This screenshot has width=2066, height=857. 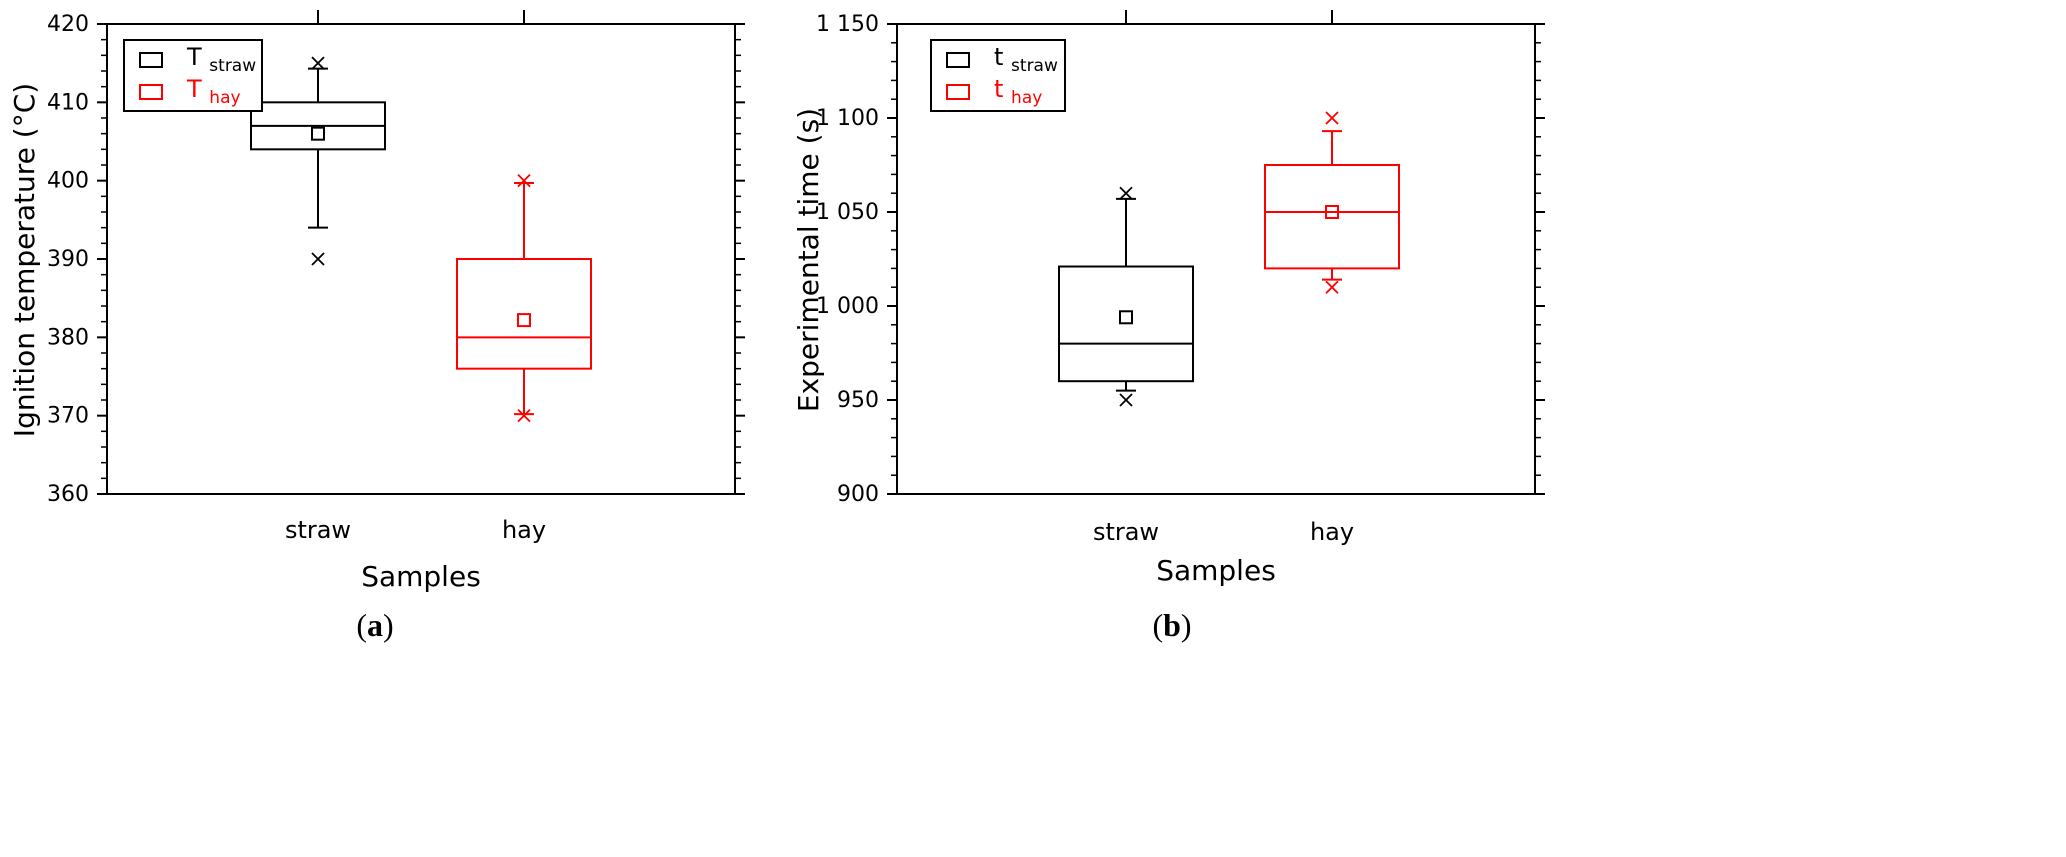 What do you see at coordinates (221, 59) in the screenshot?
I see `legend-entry: T straw` at bounding box center [221, 59].